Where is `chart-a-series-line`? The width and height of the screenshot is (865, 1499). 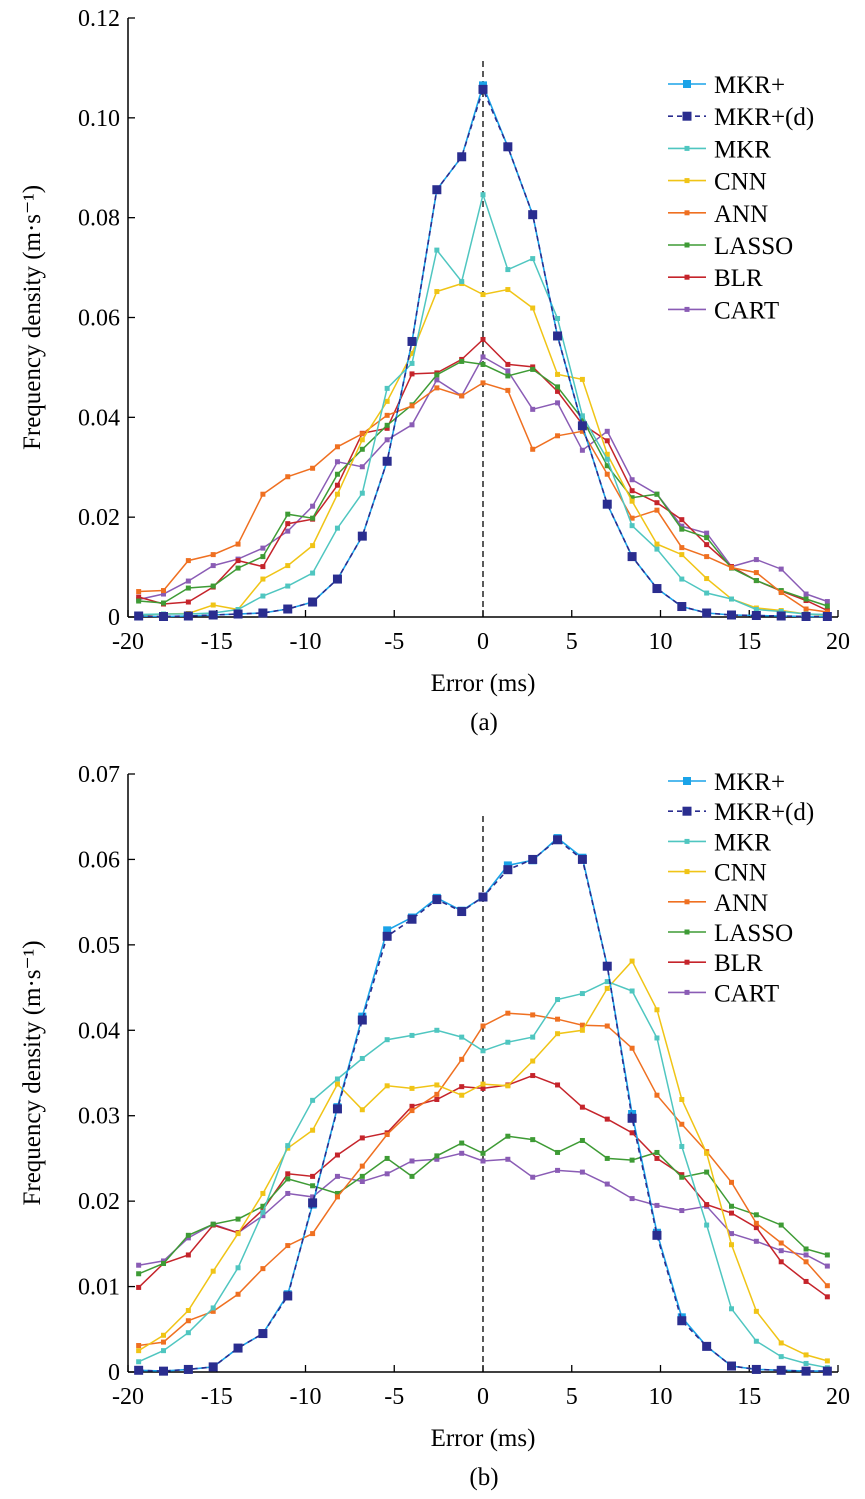
chart-a-series-line is located at coordinates (483, 497).